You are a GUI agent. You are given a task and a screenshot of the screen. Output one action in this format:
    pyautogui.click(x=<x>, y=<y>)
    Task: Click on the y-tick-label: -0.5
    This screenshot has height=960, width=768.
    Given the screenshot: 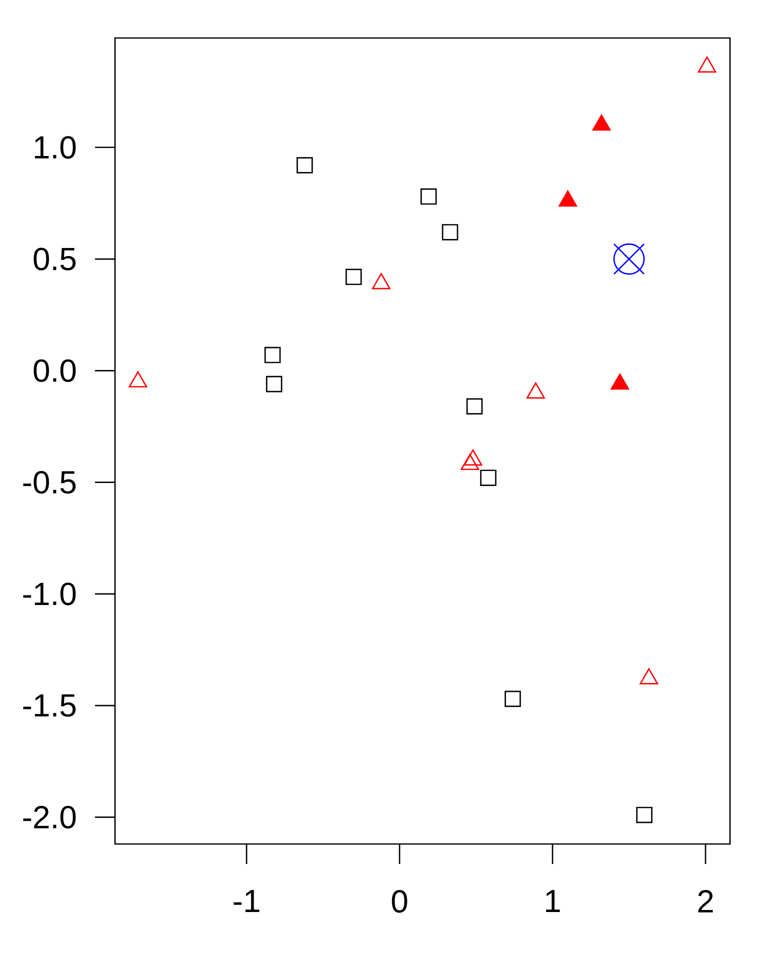 What is the action you would take?
    pyautogui.click(x=49, y=482)
    